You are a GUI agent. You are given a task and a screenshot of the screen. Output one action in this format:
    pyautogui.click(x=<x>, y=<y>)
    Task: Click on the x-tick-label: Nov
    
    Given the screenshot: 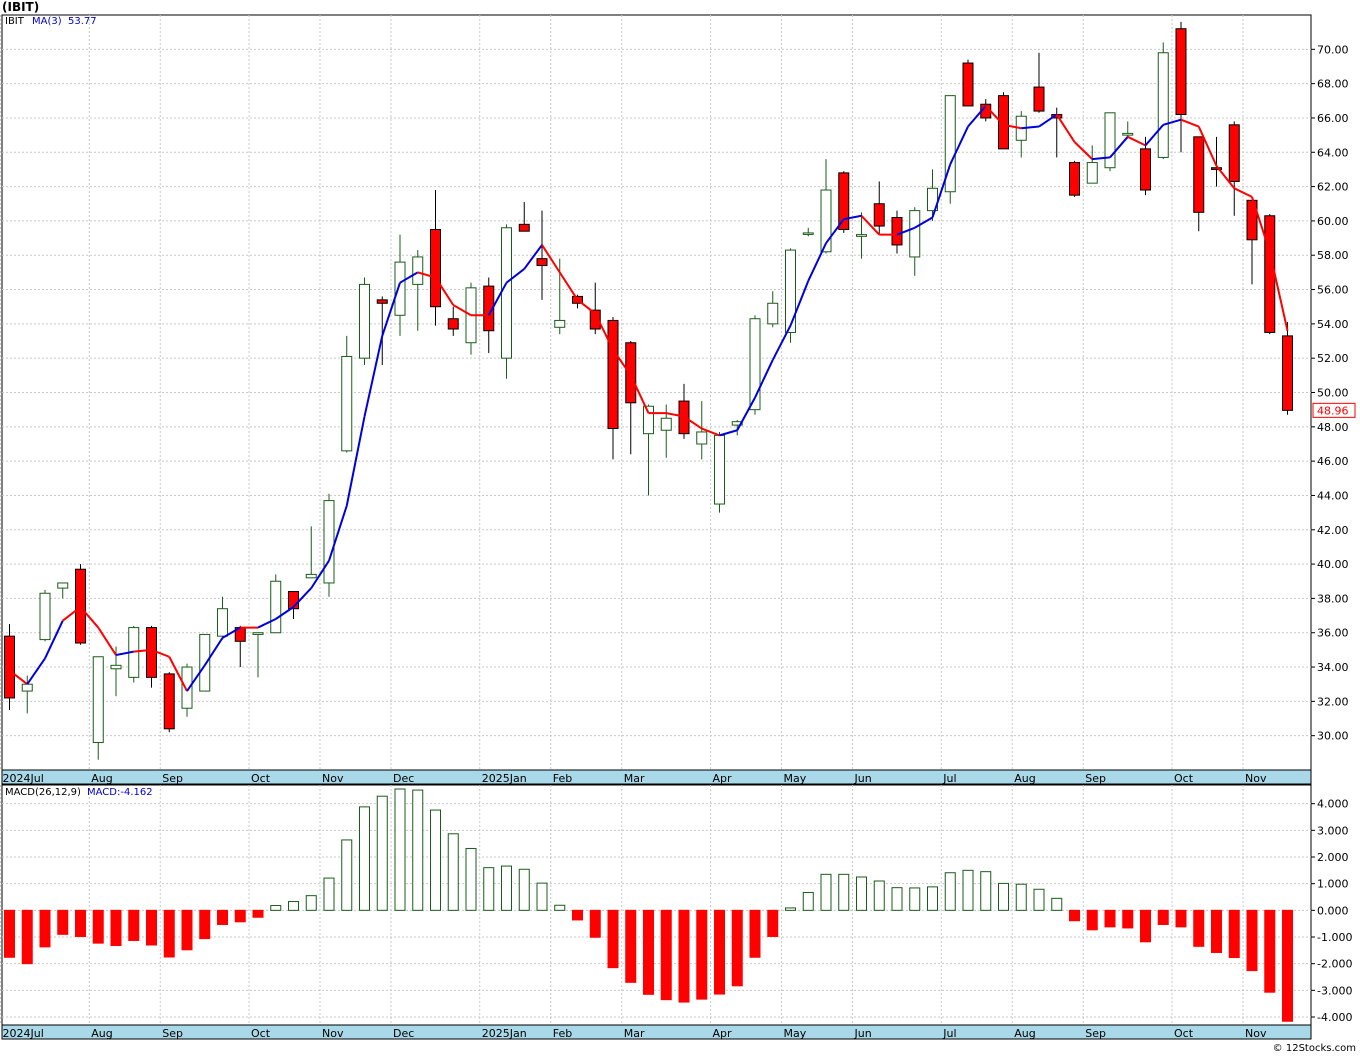 What is the action you would take?
    pyautogui.click(x=333, y=778)
    